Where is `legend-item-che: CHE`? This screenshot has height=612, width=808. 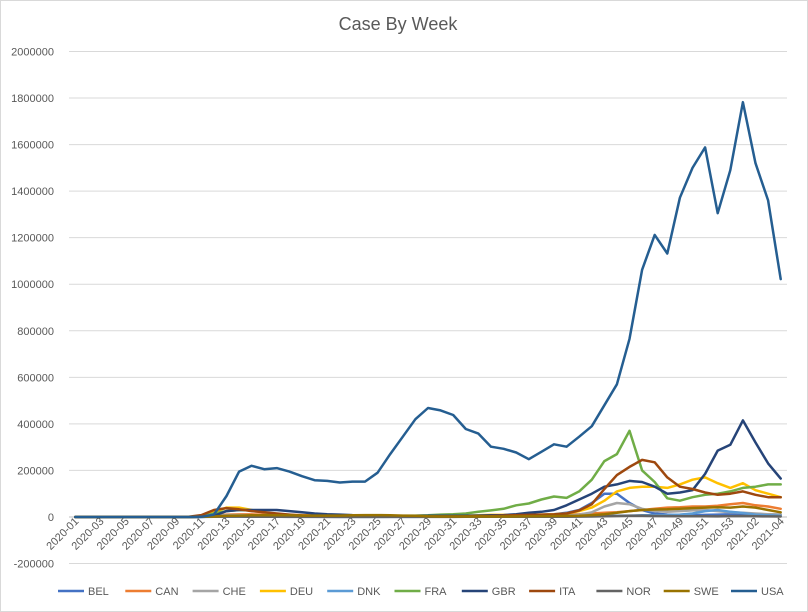
legend-item-che: CHE is located at coordinates (219, 592).